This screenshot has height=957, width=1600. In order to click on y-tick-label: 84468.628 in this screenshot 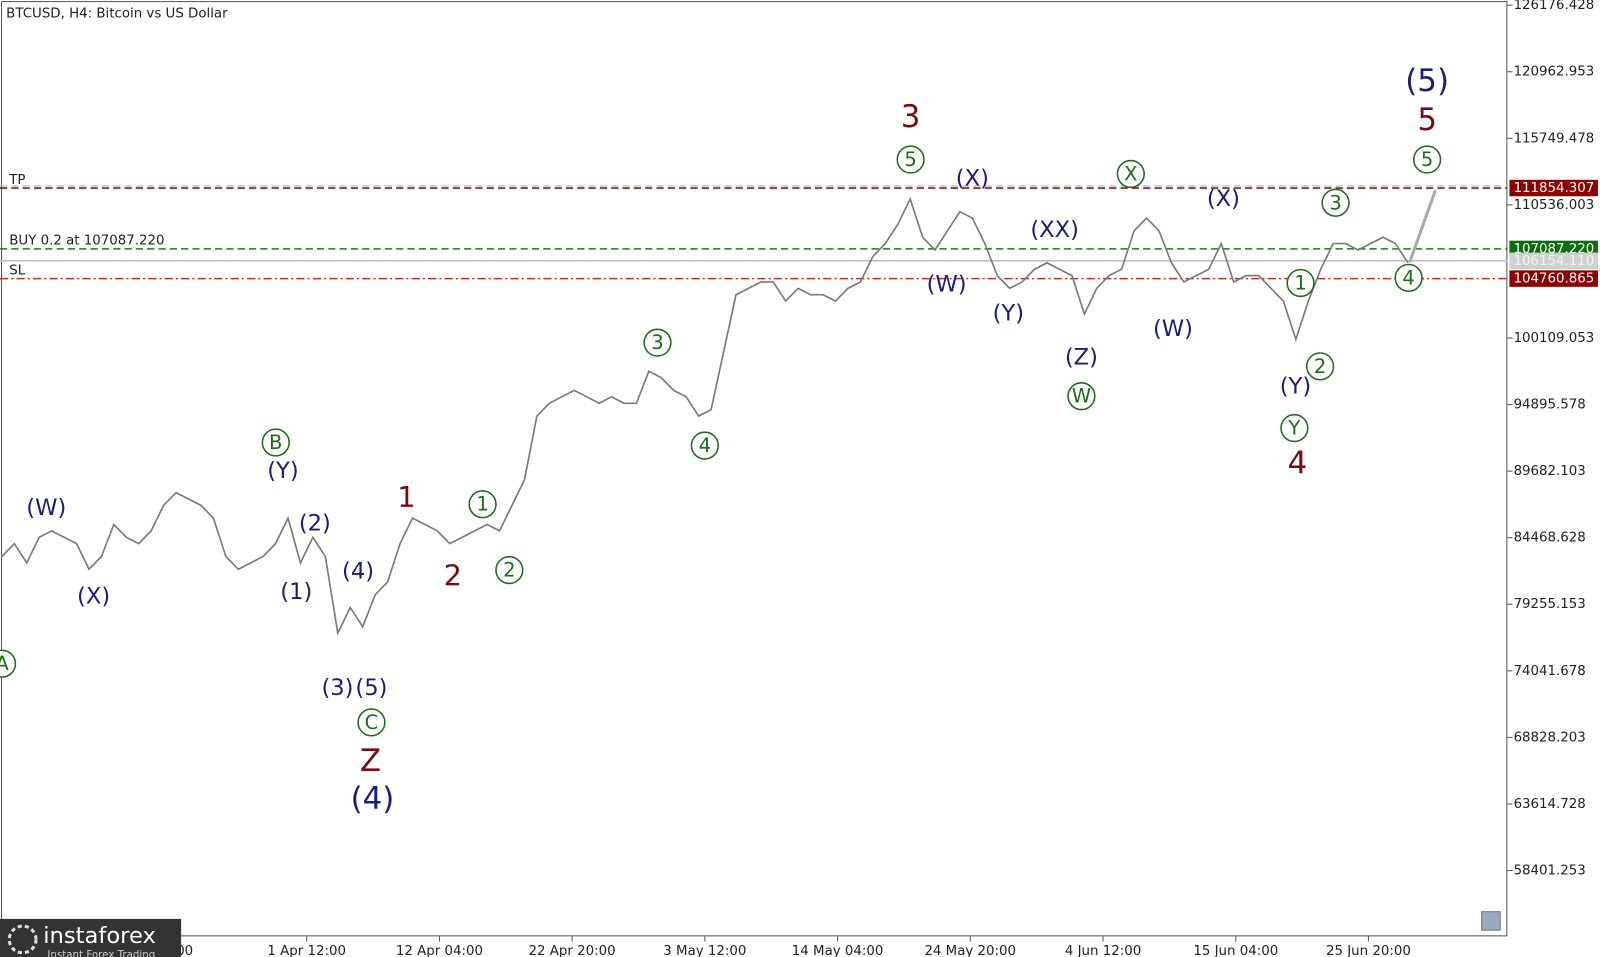, I will do `click(1550, 538)`.